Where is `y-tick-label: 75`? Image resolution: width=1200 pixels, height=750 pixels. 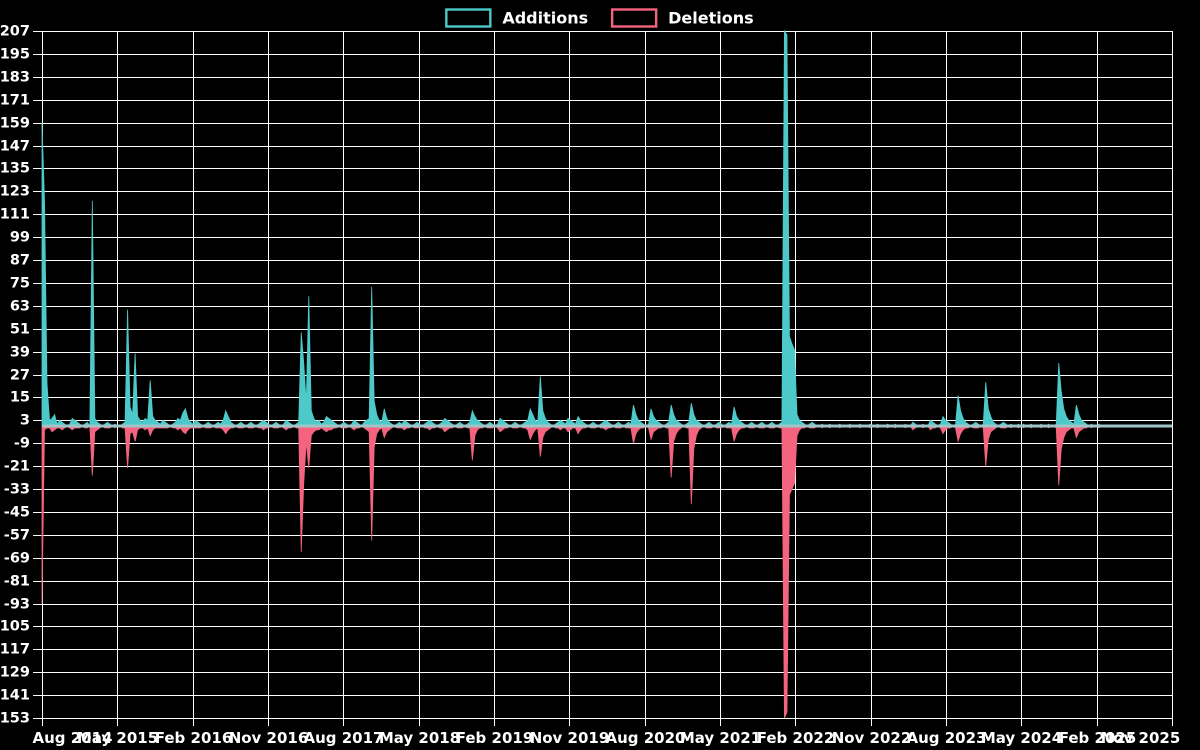 y-tick-label: 75 is located at coordinates (20, 284).